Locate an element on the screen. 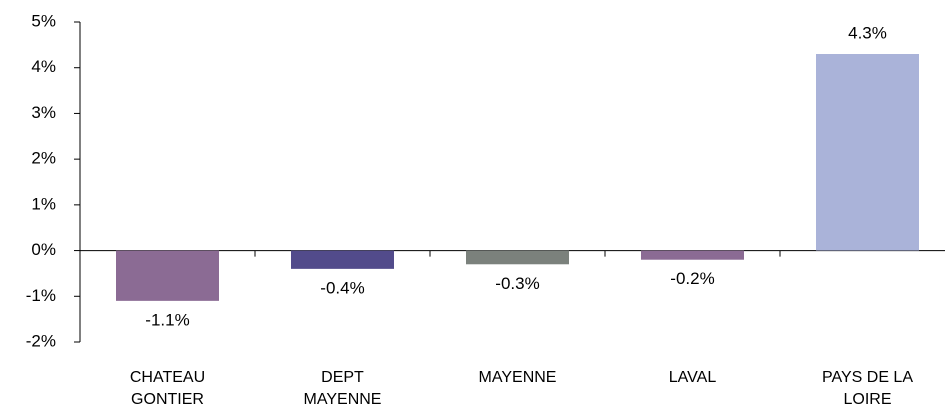 The image size is (945, 413). x-tick-label: DEPT MAYENNE is located at coordinates (342, 388).